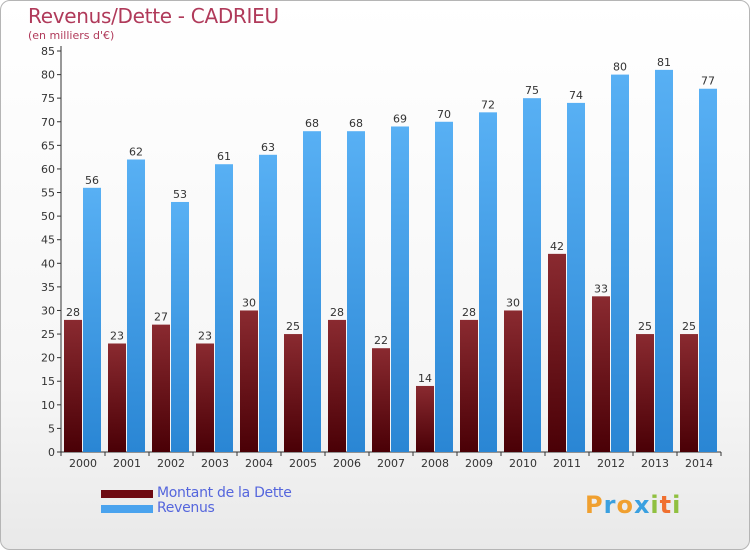  What do you see at coordinates (259, 463) in the screenshot?
I see `x-tick-label: 2004` at bounding box center [259, 463].